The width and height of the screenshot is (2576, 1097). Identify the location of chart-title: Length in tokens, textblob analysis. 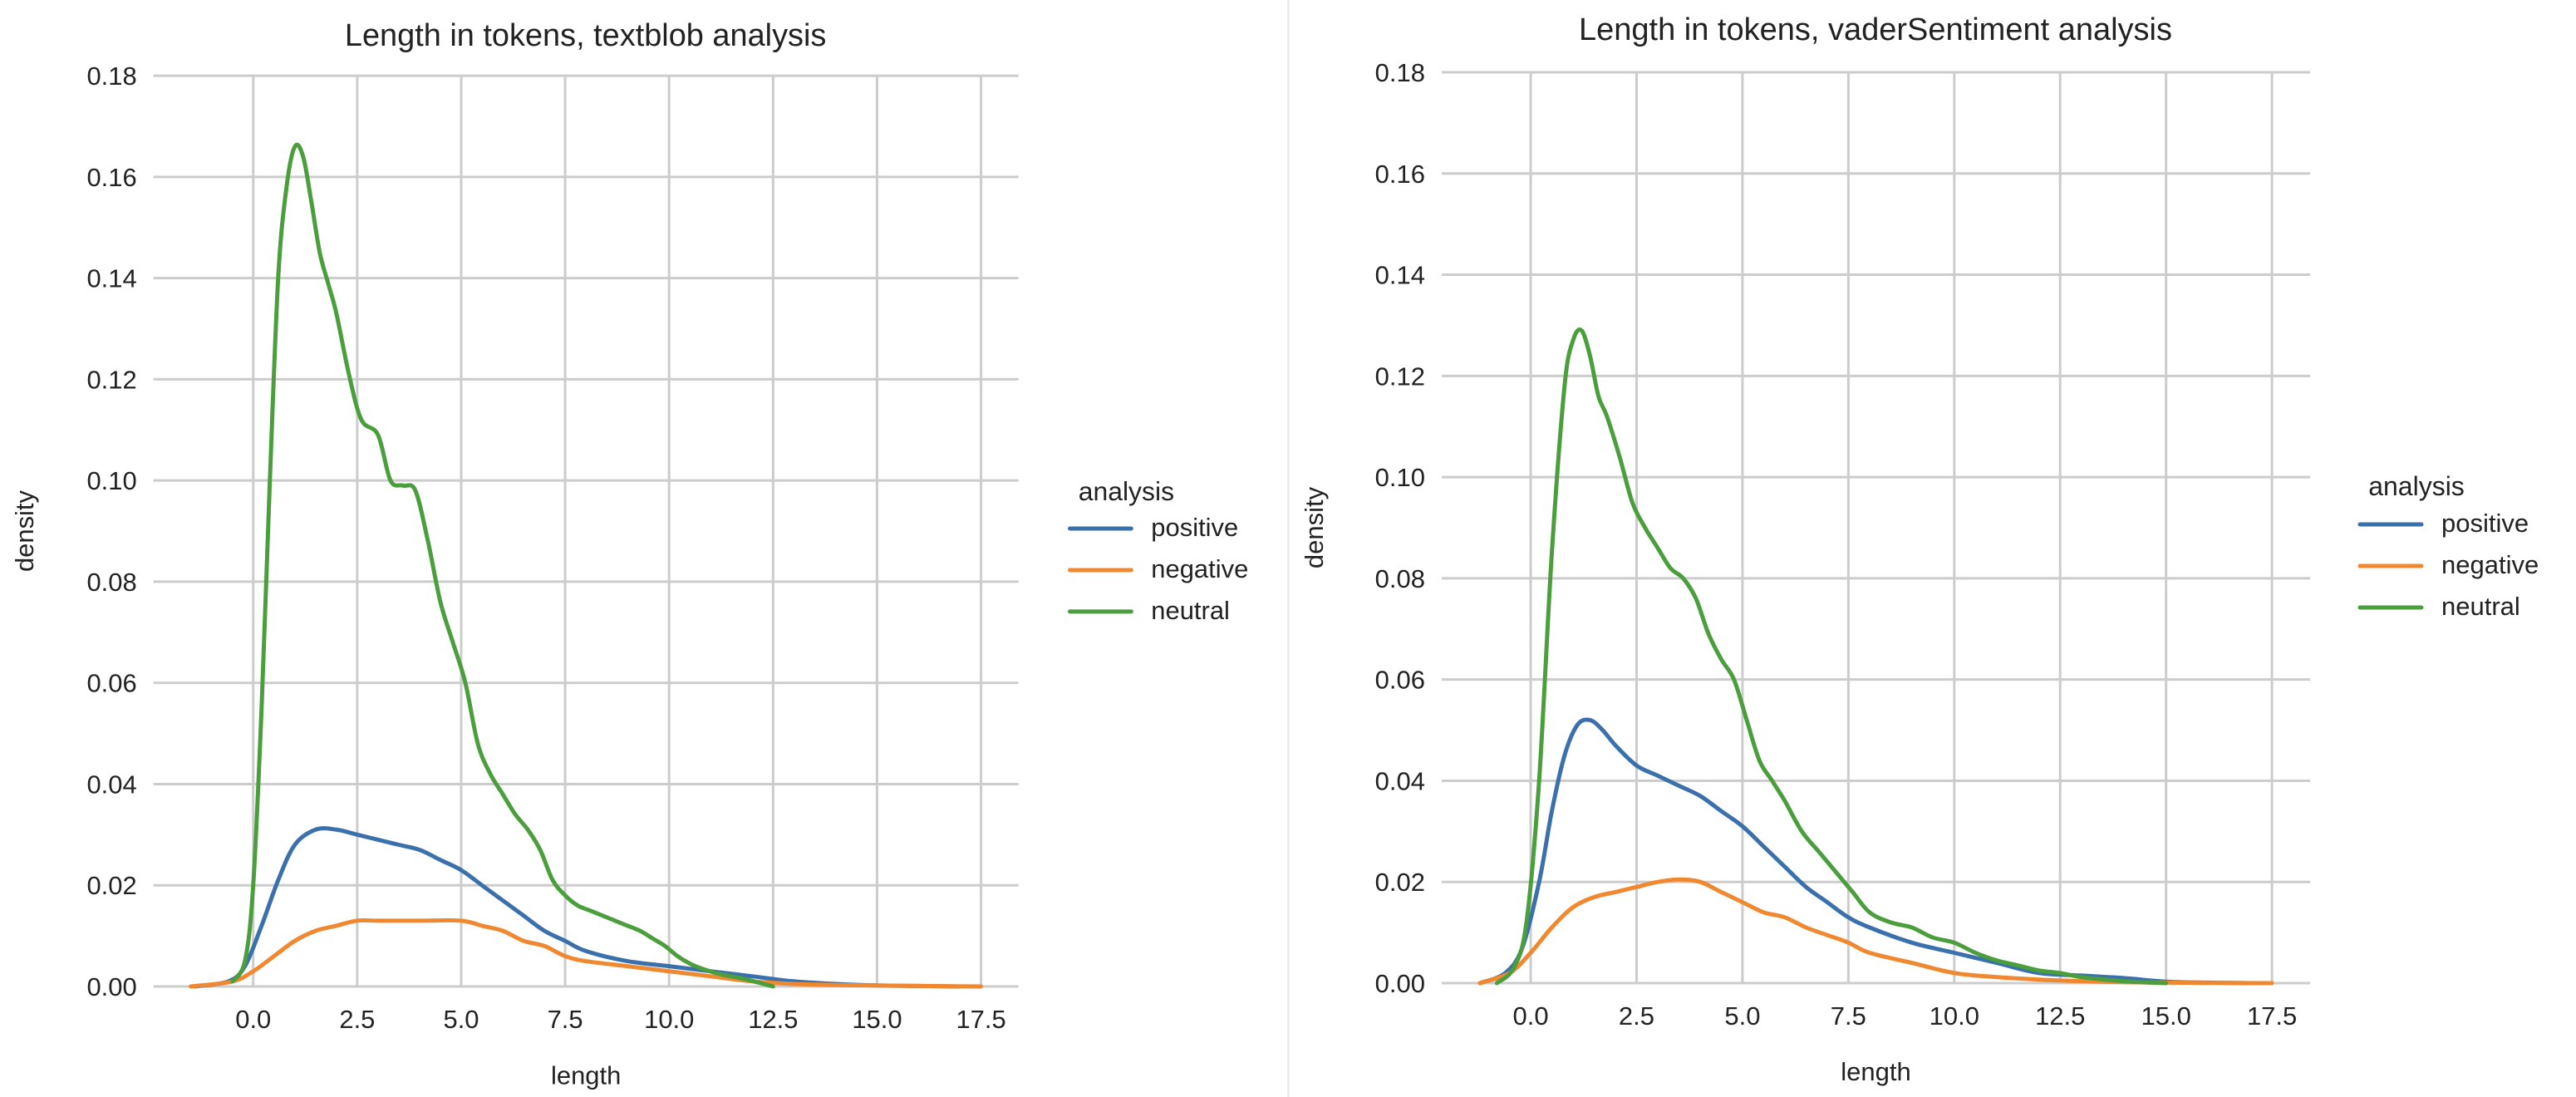
(586, 35).